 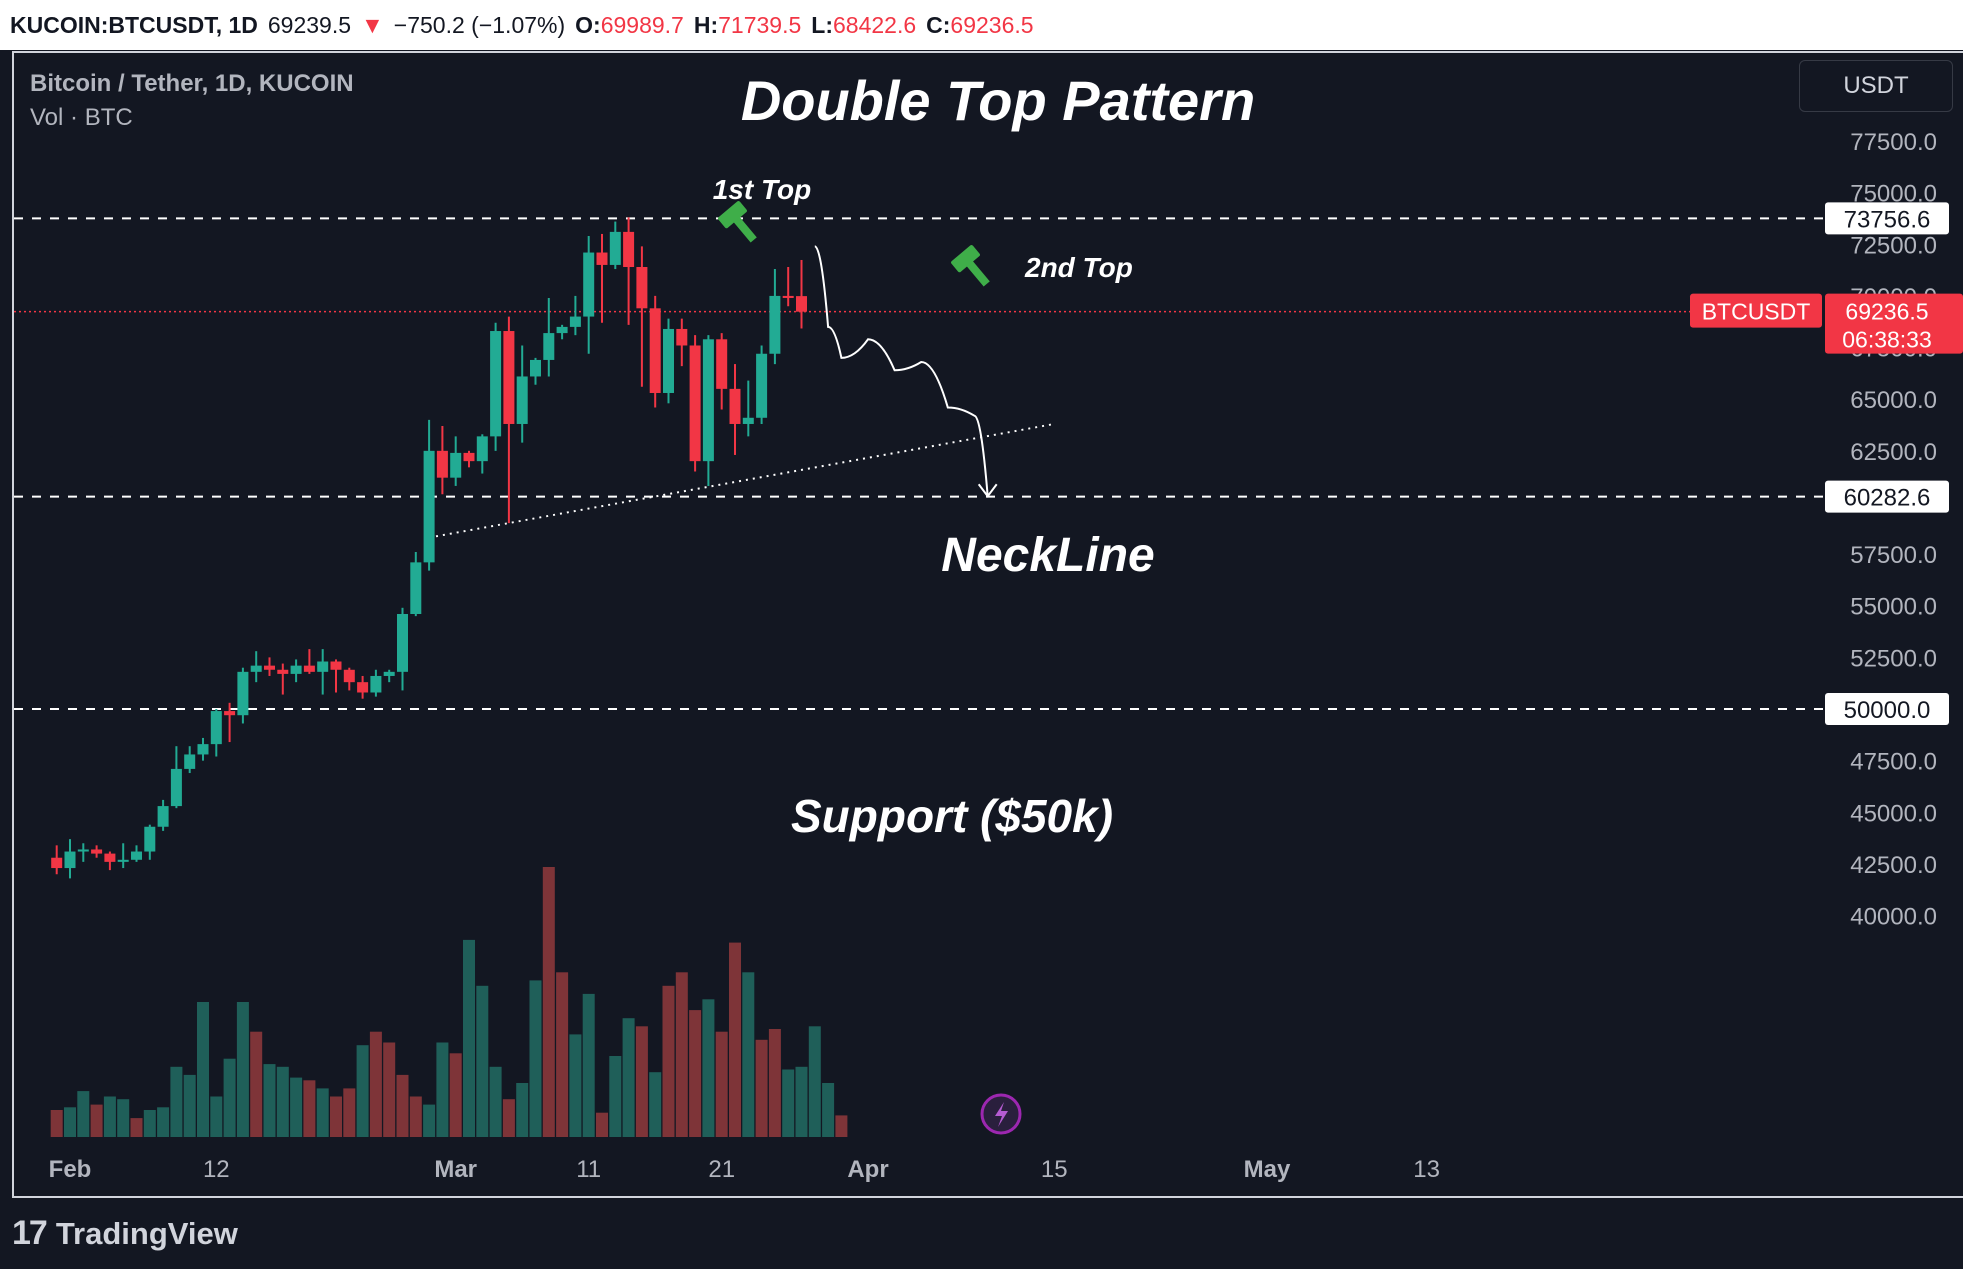 I want to click on legend-title: Bitcoin / Tether, 1D, KUCOIN, so click(x=192, y=83).